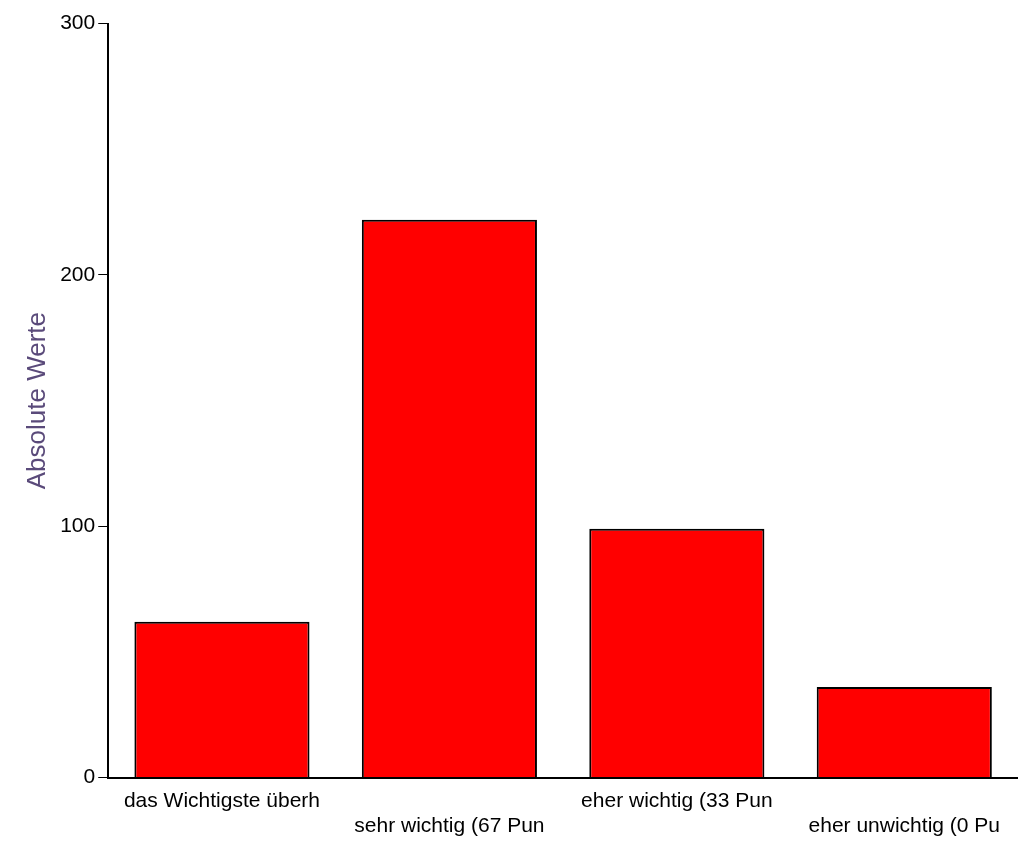 The height and width of the screenshot is (850, 1030). I want to click on x-tick-label: sehr wichtig (67 Pun, so click(449, 825).